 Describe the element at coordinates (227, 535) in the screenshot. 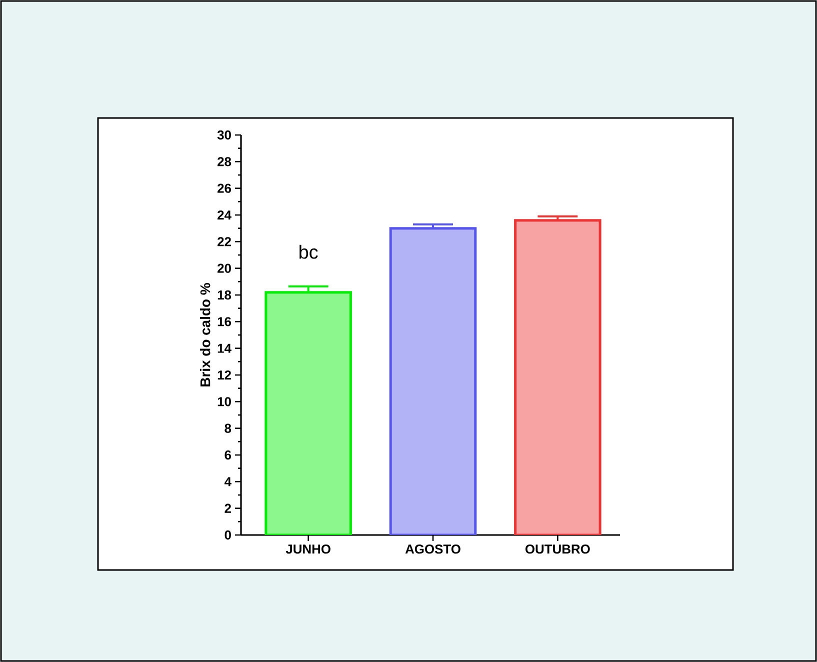

I see `y-tick-label: 0` at that location.